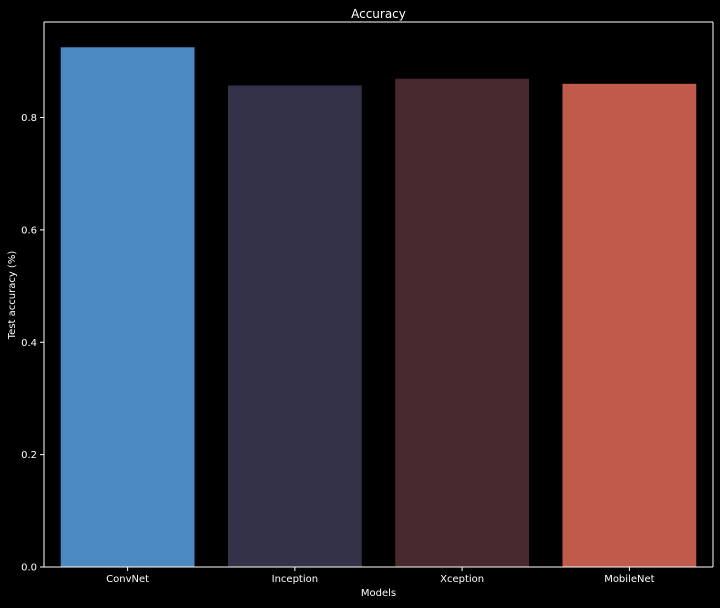 This screenshot has height=608, width=720. What do you see at coordinates (29, 230) in the screenshot?
I see `y-tick-label: 0.6` at bounding box center [29, 230].